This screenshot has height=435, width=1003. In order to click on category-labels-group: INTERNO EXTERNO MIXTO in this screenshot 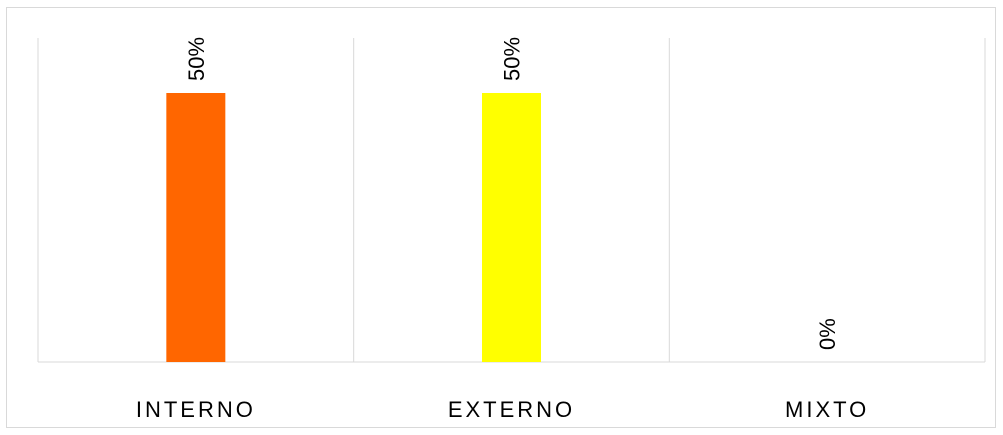, I will do `click(502, 409)`.